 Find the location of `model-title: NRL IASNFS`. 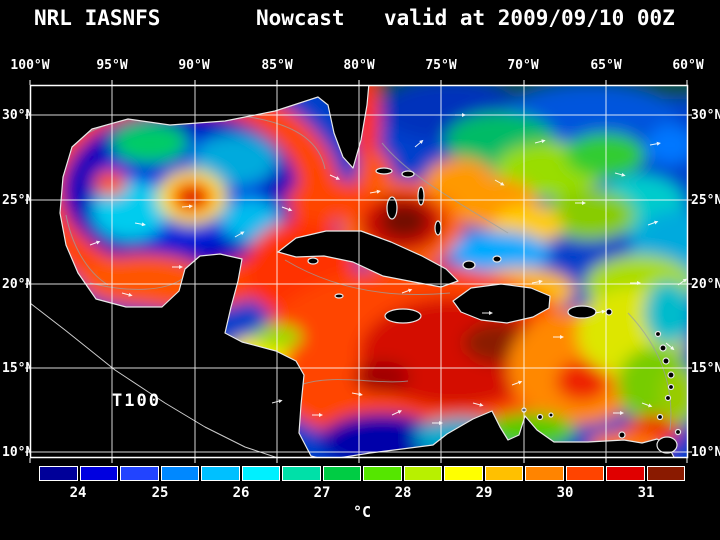

model-title: NRL IASNFS is located at coordinates (97, 18).